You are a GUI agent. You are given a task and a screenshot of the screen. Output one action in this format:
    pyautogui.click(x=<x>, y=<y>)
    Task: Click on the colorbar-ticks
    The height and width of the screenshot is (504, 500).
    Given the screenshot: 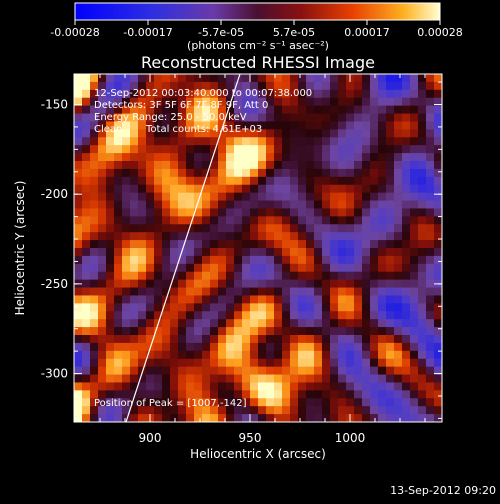 What is the action you would take?
    pyautogui.click(x=257, y=22)
    